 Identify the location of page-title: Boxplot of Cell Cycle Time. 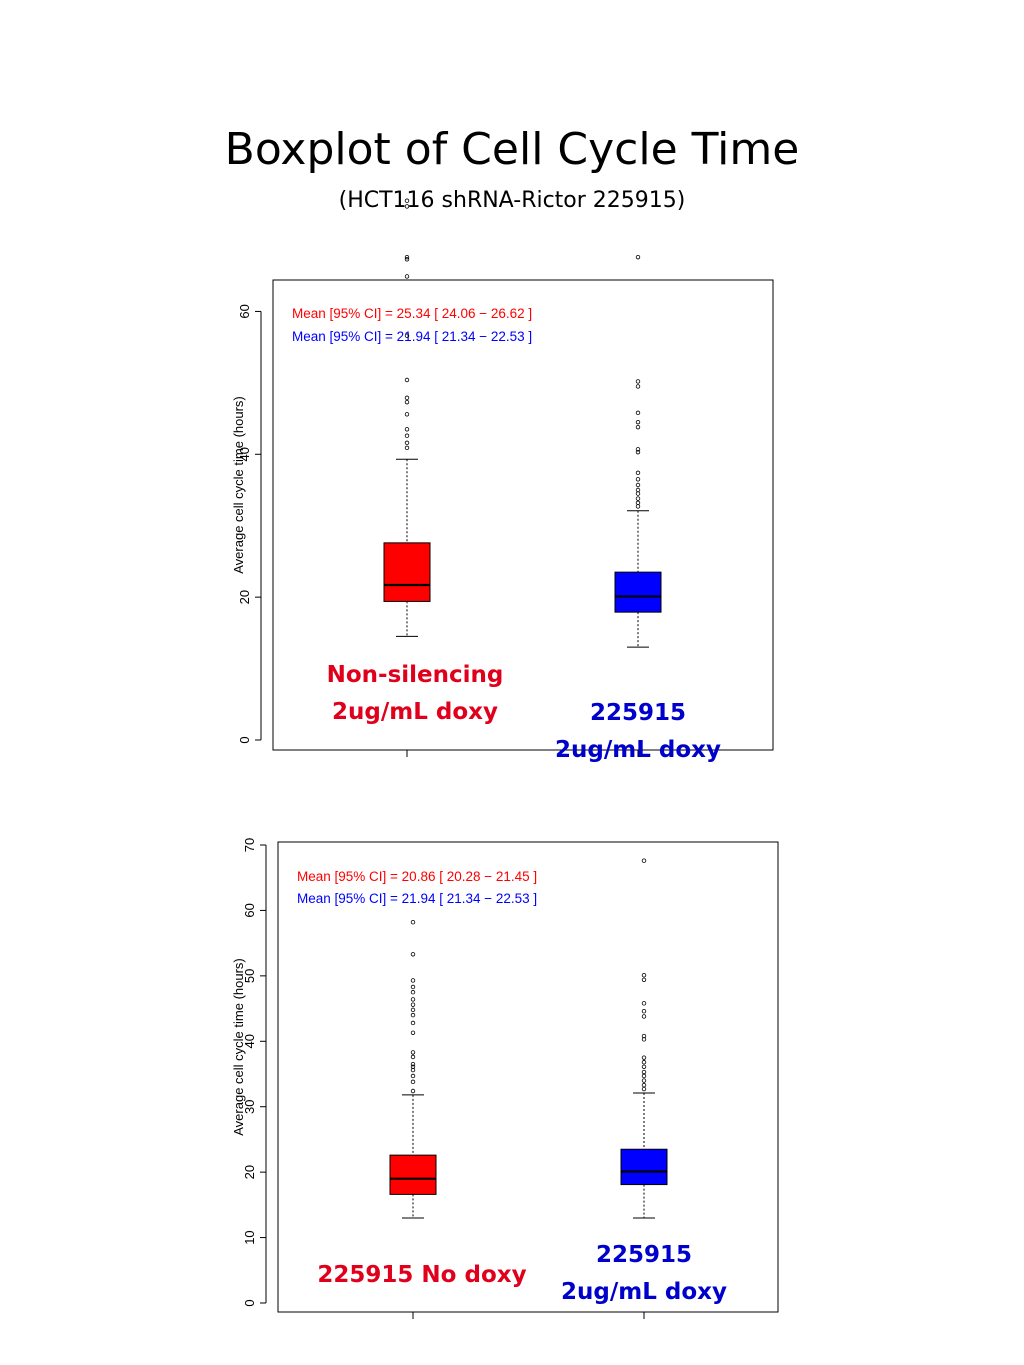
(512, 149).